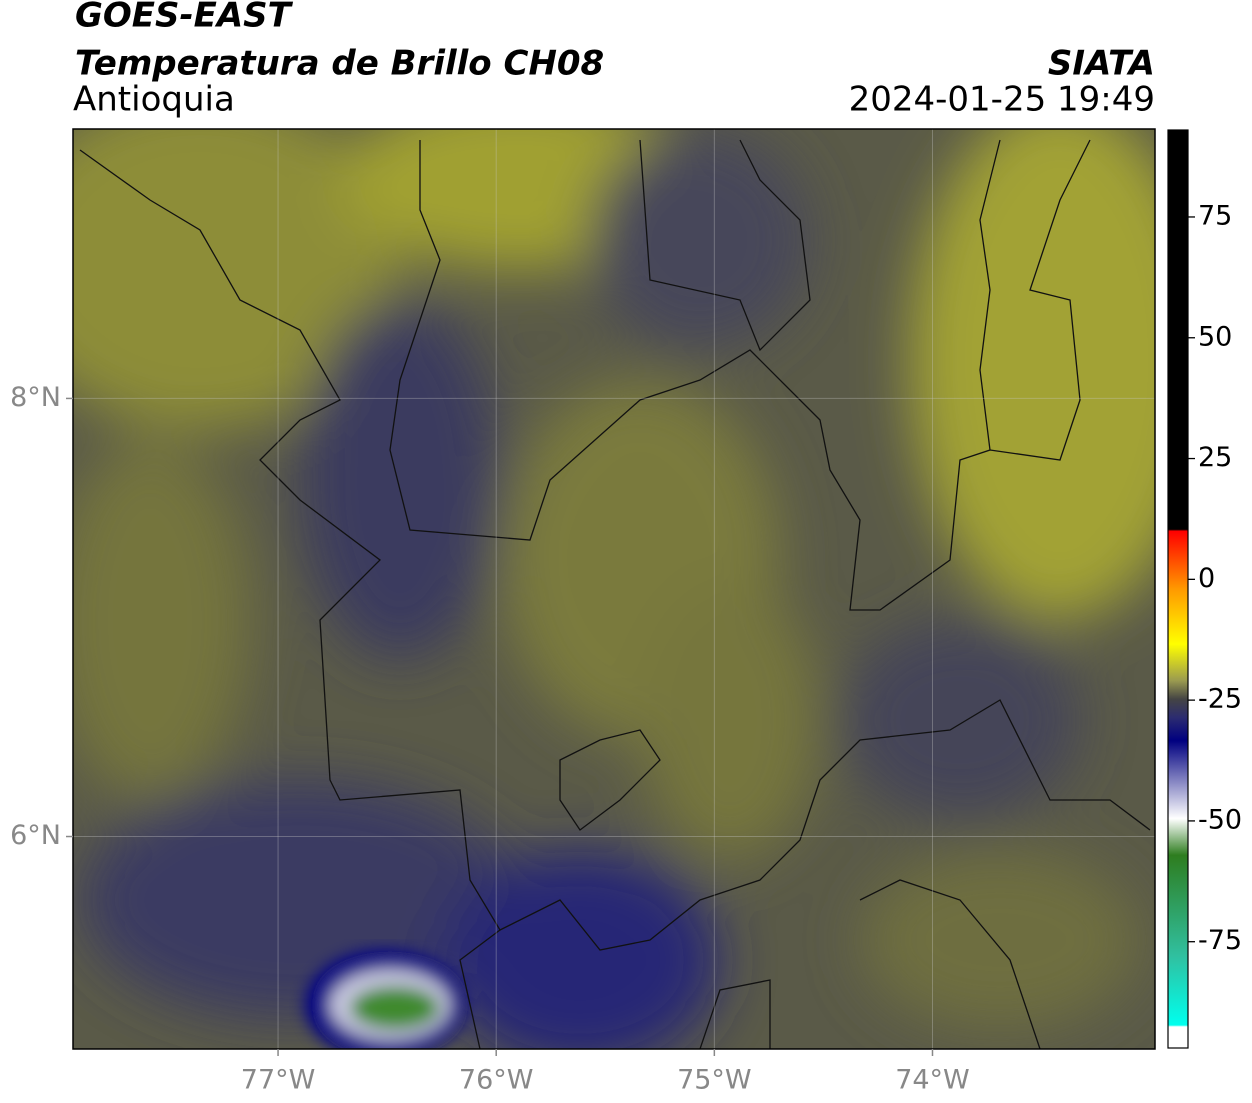  Describe the element at coordinates (1002, 100) in the screenshot. I see `datetime: 2024-01-25 19:49` at that location.